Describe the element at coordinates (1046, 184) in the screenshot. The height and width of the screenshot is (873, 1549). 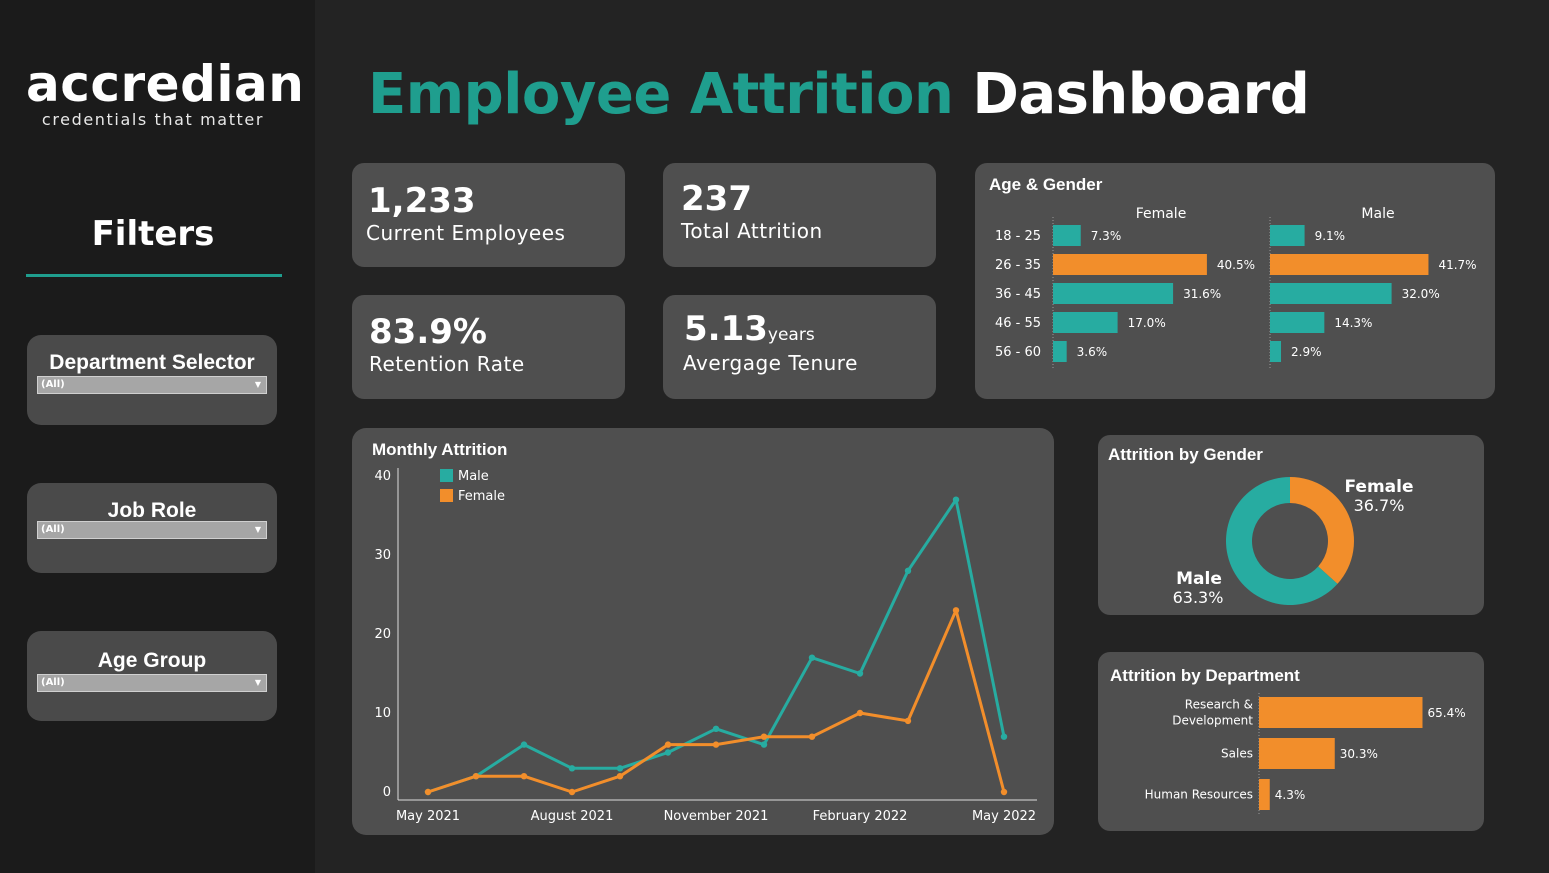
I see `age-gender-title: Age & Gender` at that location.